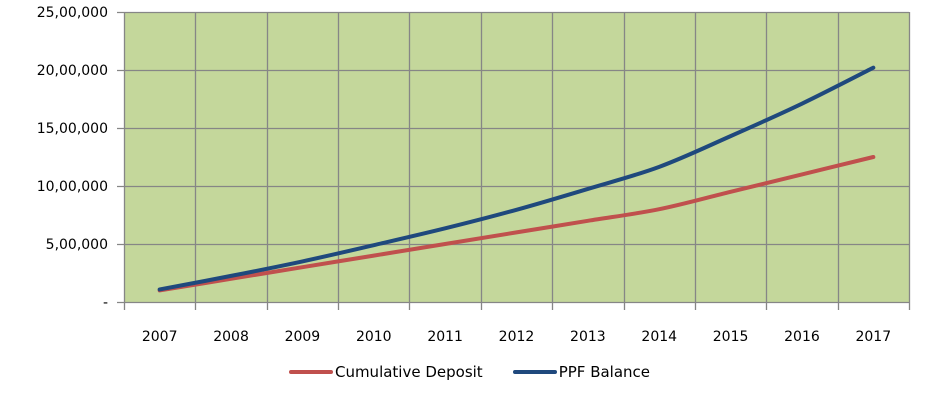 The image size is (939, 402). I want to click on x-tick-label: 2009, so click(303, 337).